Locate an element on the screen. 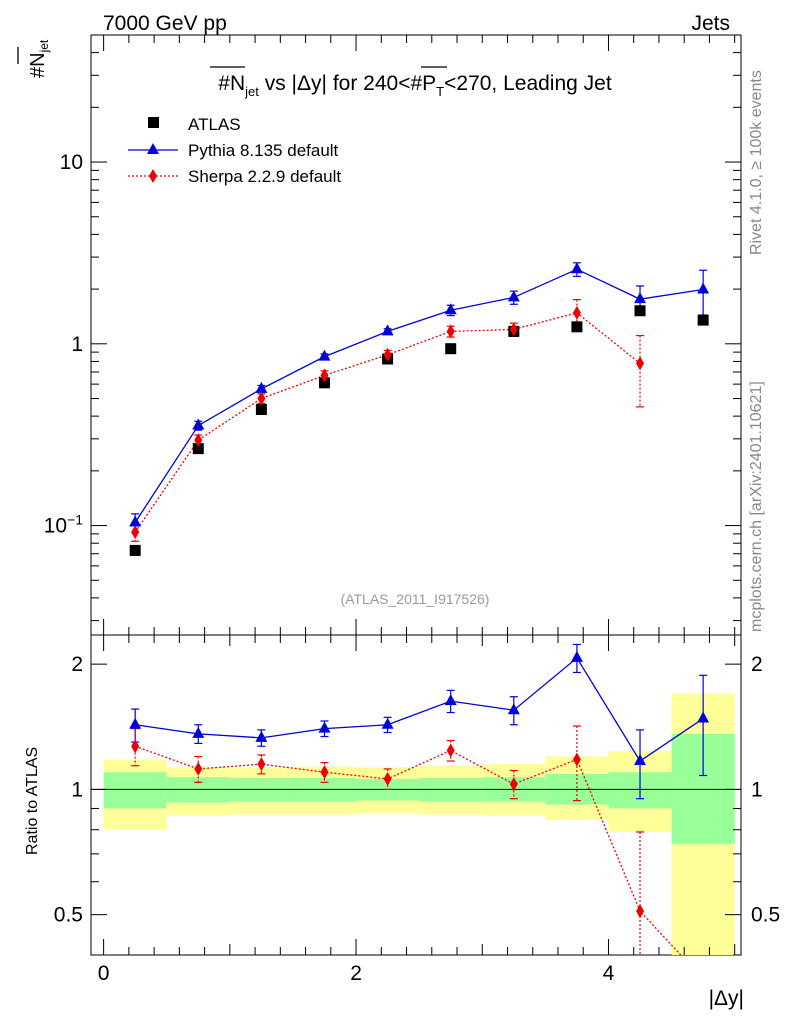 Image resolution: width=786 pixels, height=1024 pixels. title-prefix: # is located at coordinates (224, 83).